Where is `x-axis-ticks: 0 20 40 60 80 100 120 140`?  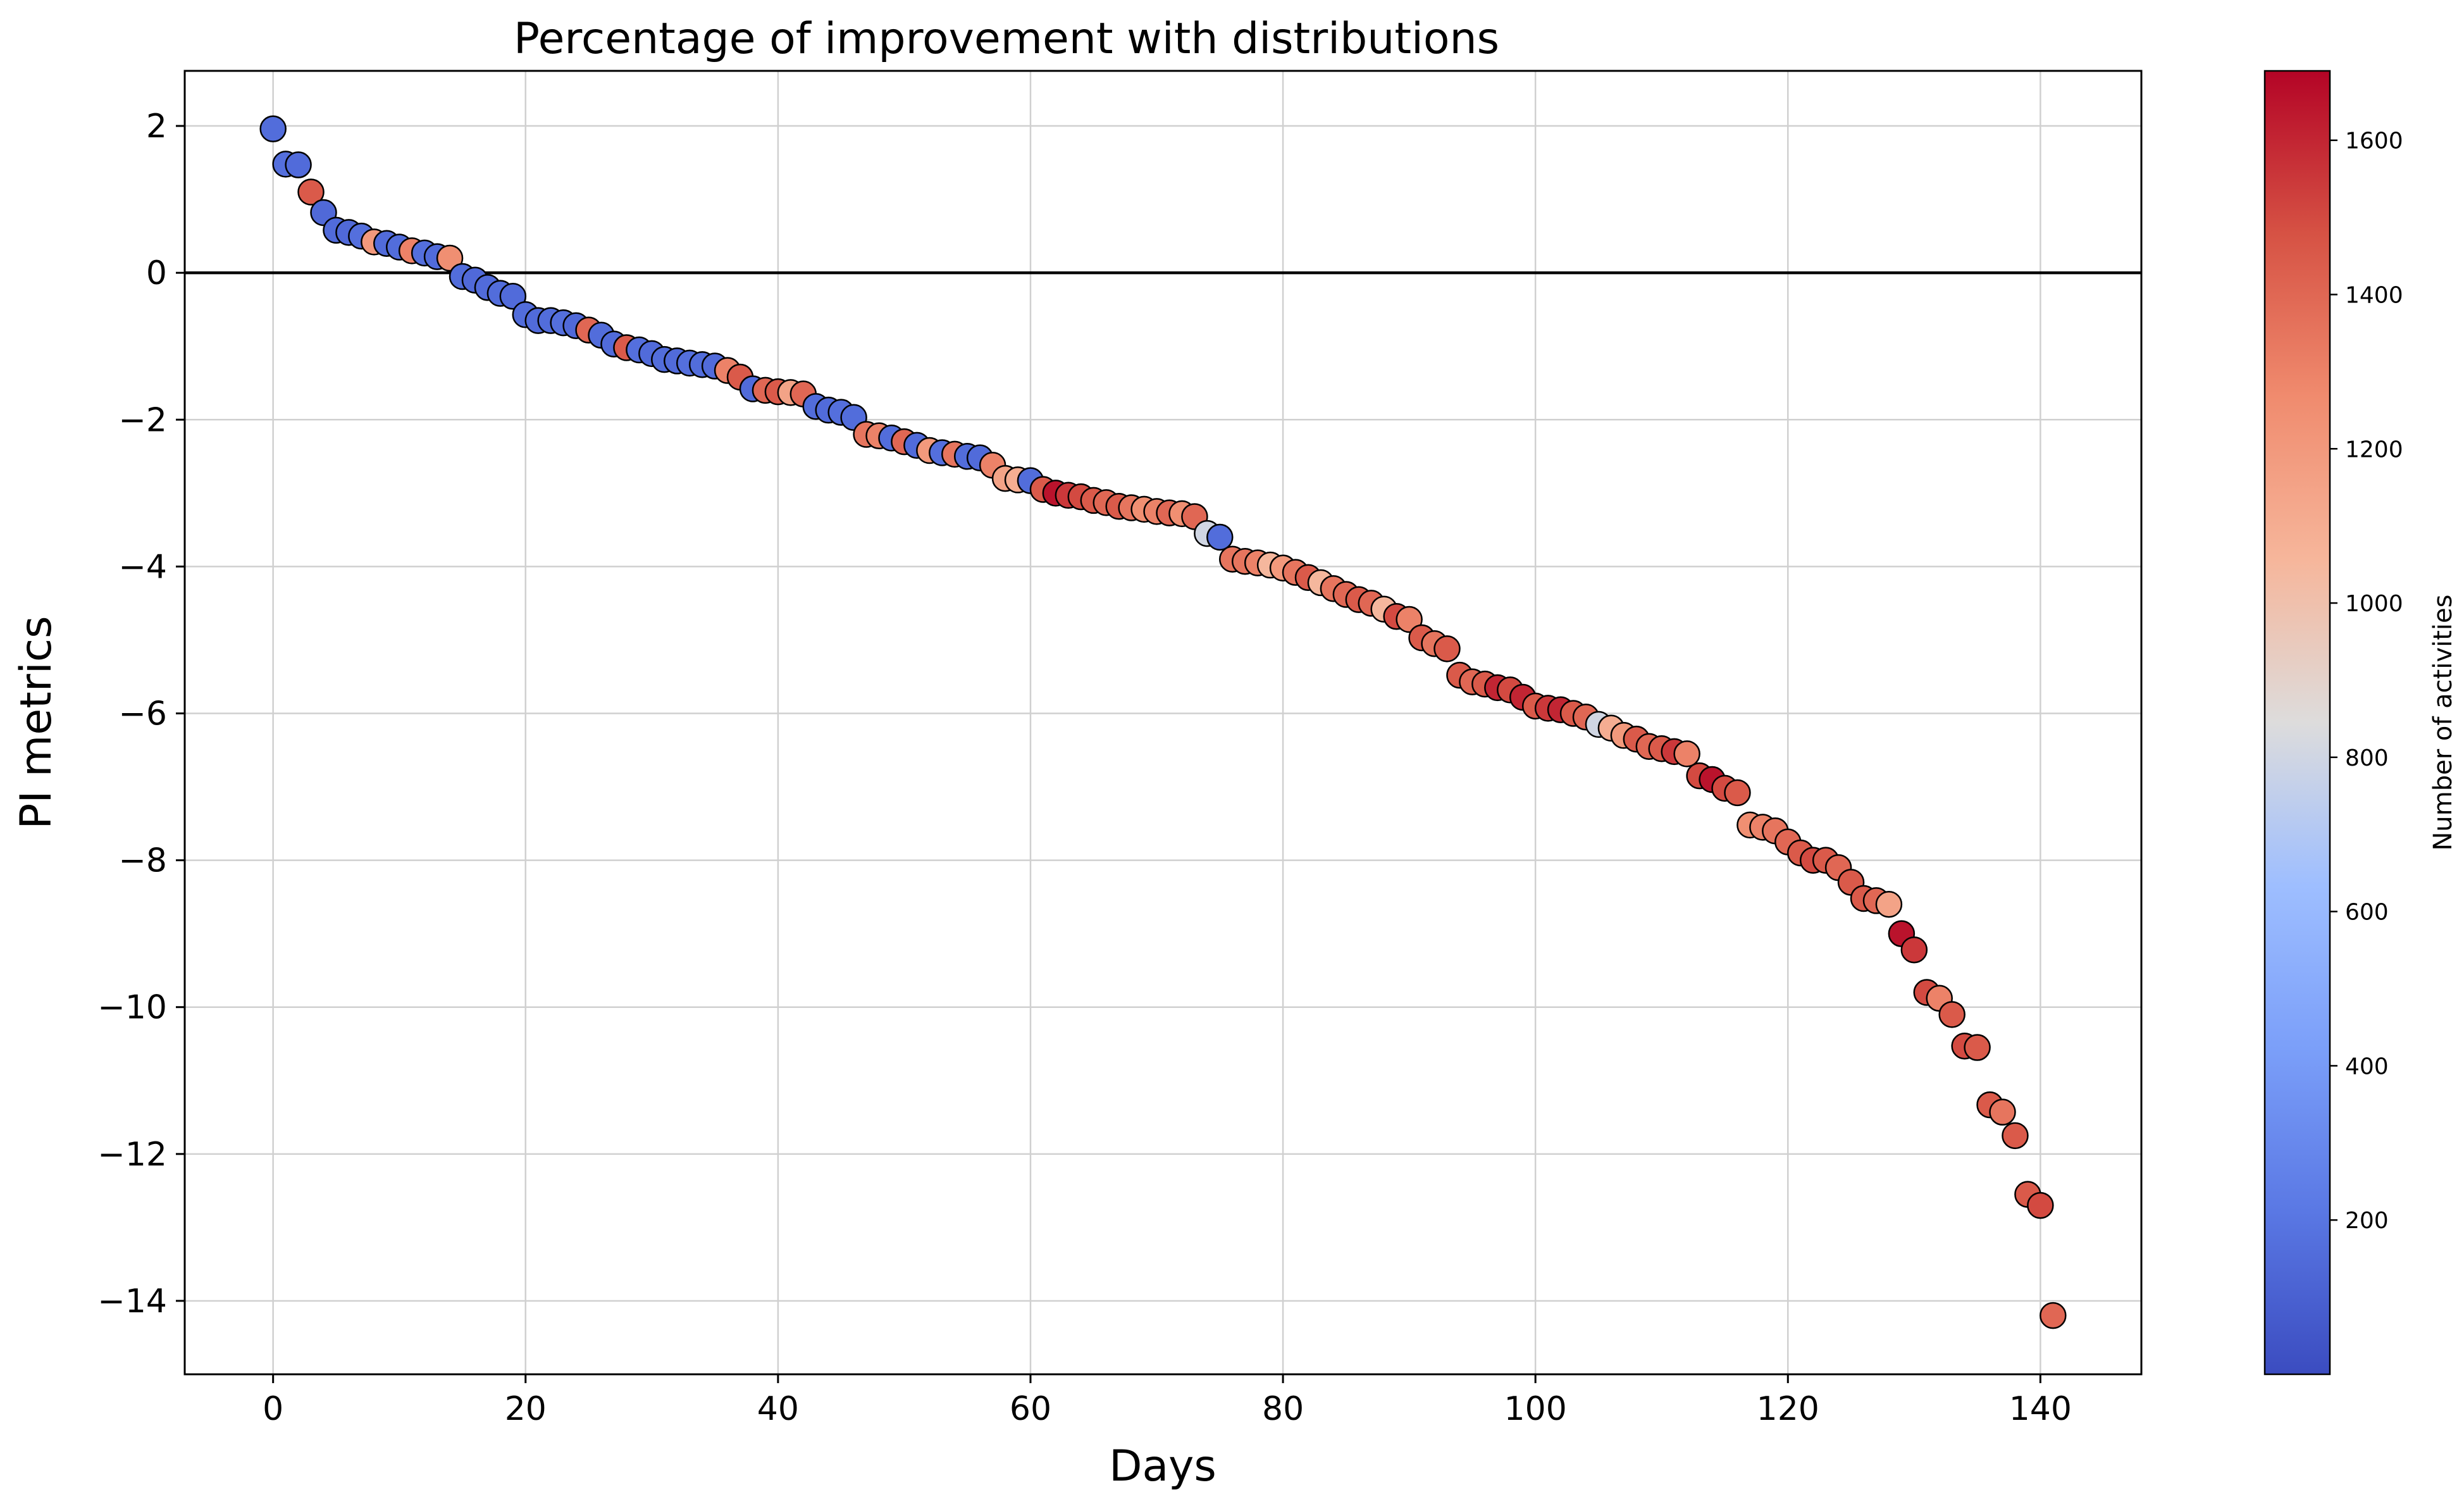
x-axis-ticks: 0 20 40 60 80 100 120 140 is located at coordinates (1167, 1401).